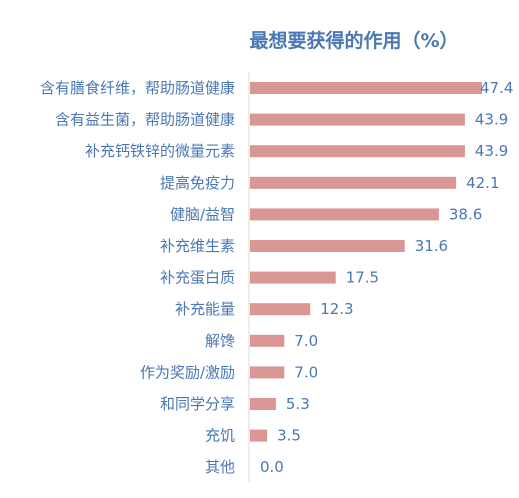 This screenshot has height=498, width=519. What do you see at coordinates (220, 341) in the screenshot?
I see `category-label: 解馋` at bounding box center [220, 341].